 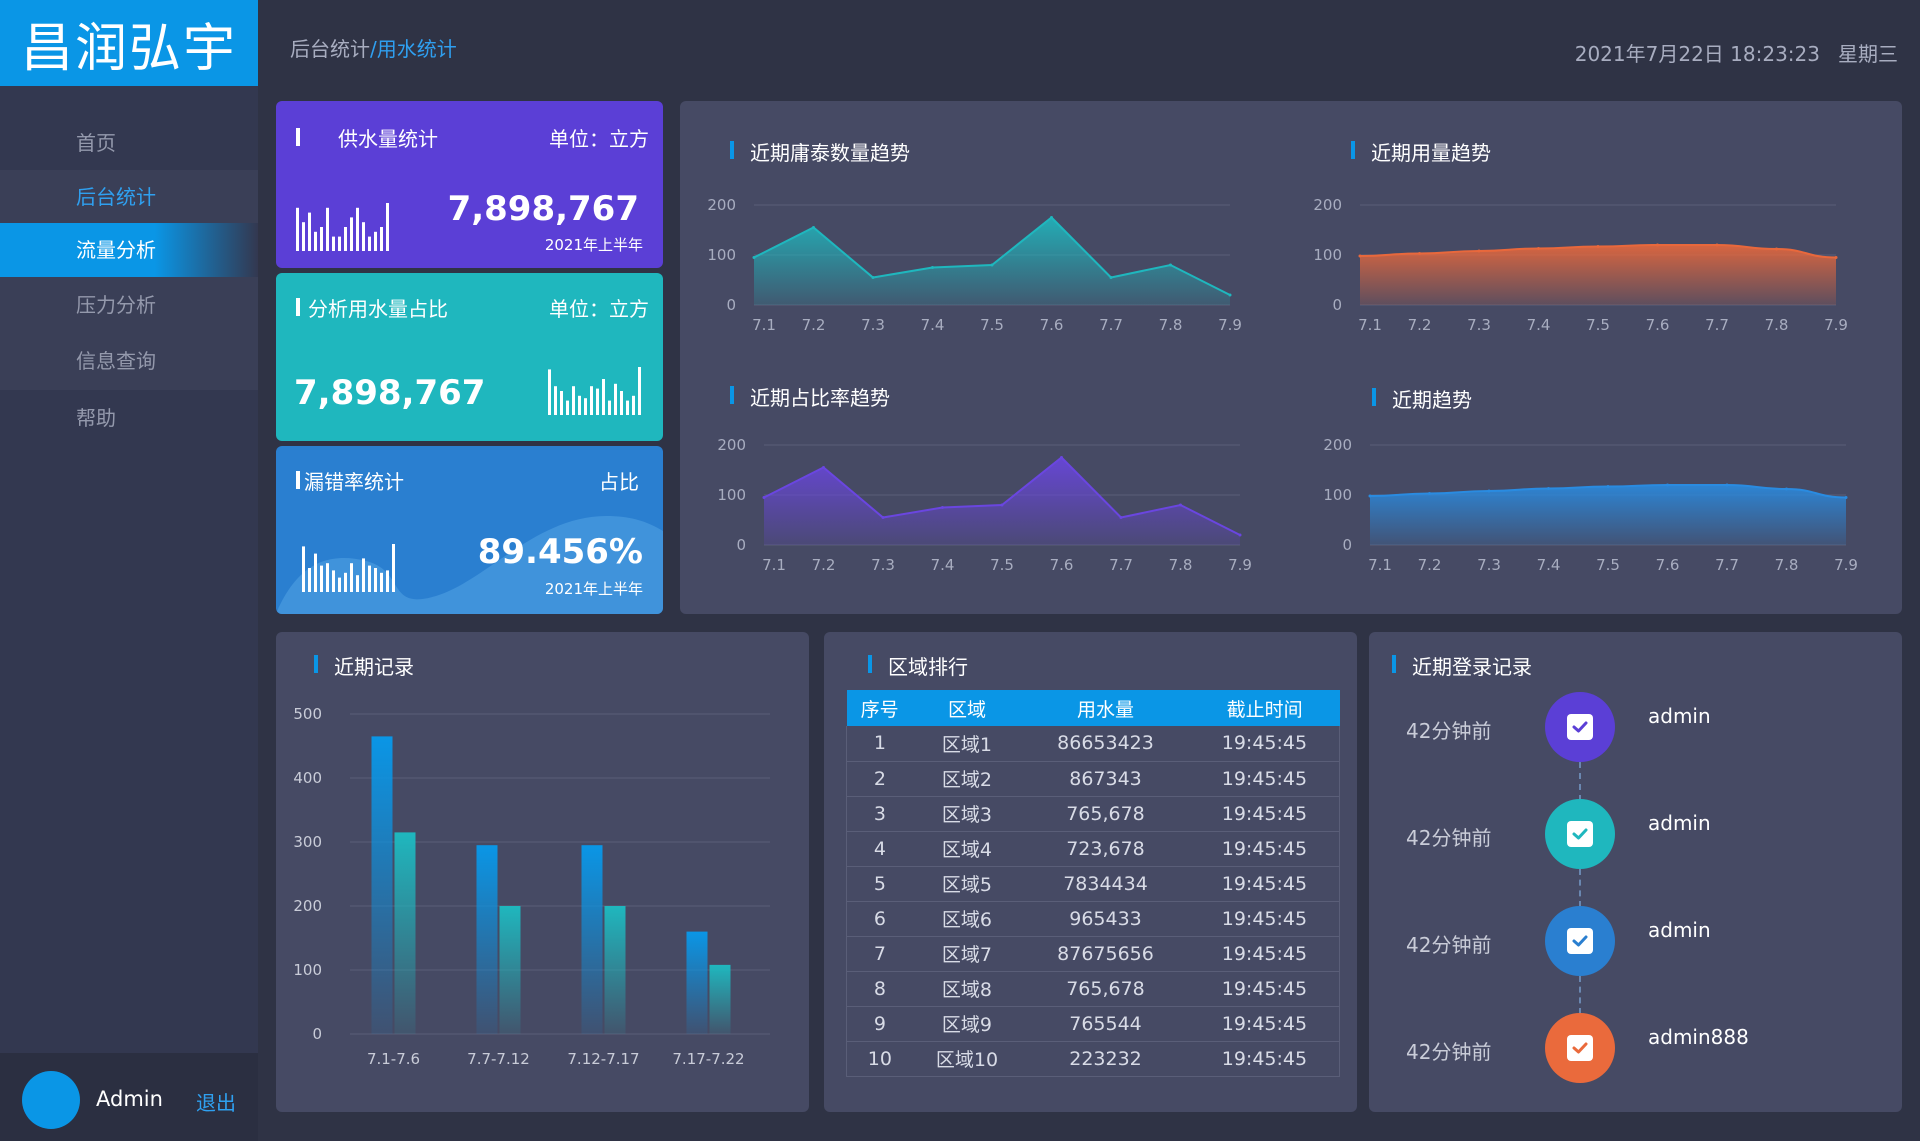 I want to click on cell-index: 1, so click(x=879, y=744).